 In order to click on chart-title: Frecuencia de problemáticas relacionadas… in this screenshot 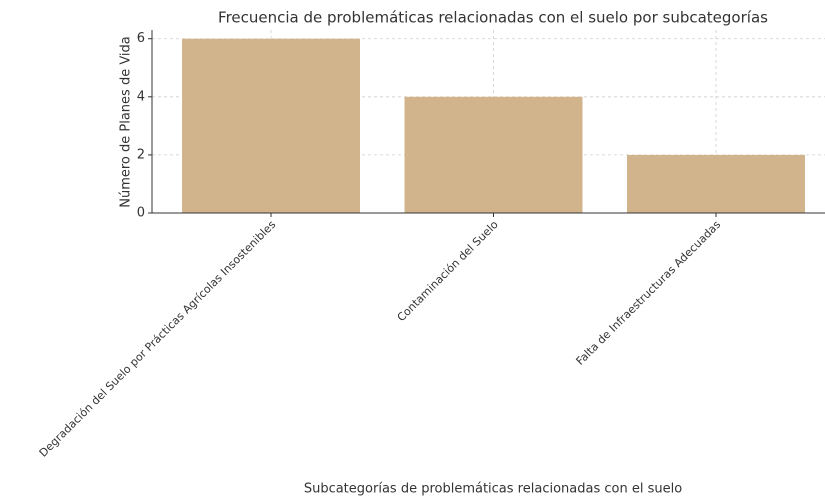, I will do `click(493, 18)`.